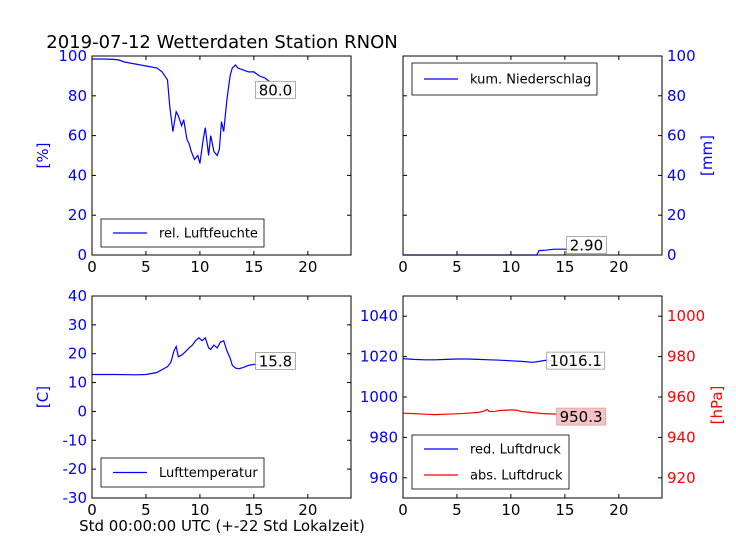  What do you see at coordinates (516, 476) in the screenshot?
I see `legend-label: abs. Luftdruck` at bounding box center [516, 476].